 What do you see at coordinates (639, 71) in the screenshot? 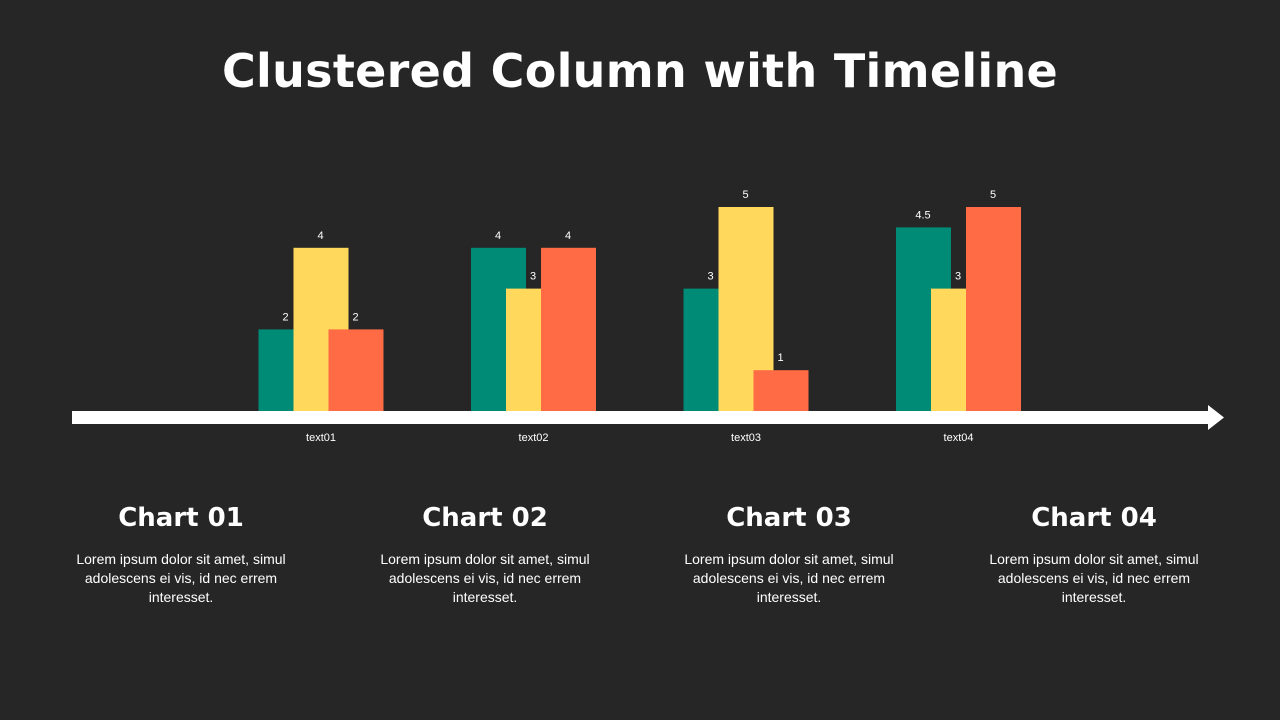
I see `page-title: Clustered Column with Timeline` at bounding box center [639, 71].